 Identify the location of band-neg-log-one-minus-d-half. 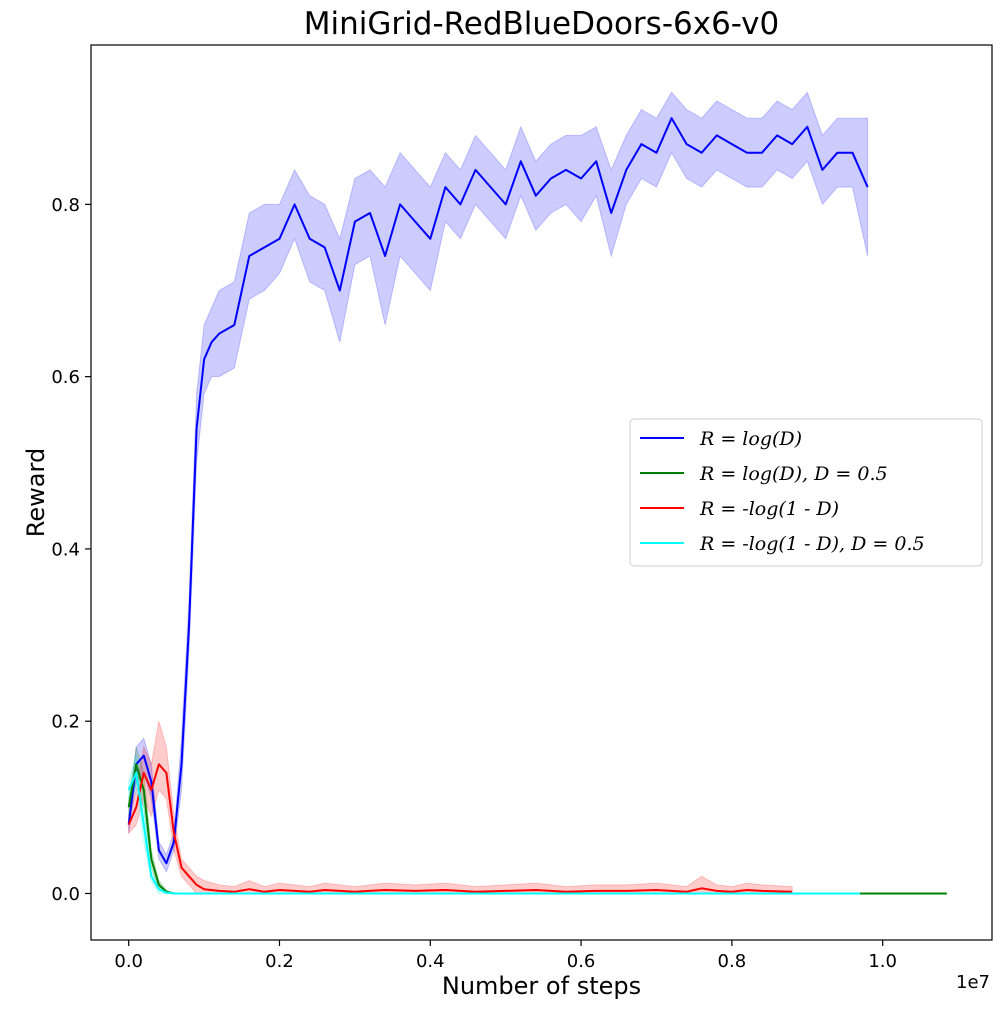
(494, 824).